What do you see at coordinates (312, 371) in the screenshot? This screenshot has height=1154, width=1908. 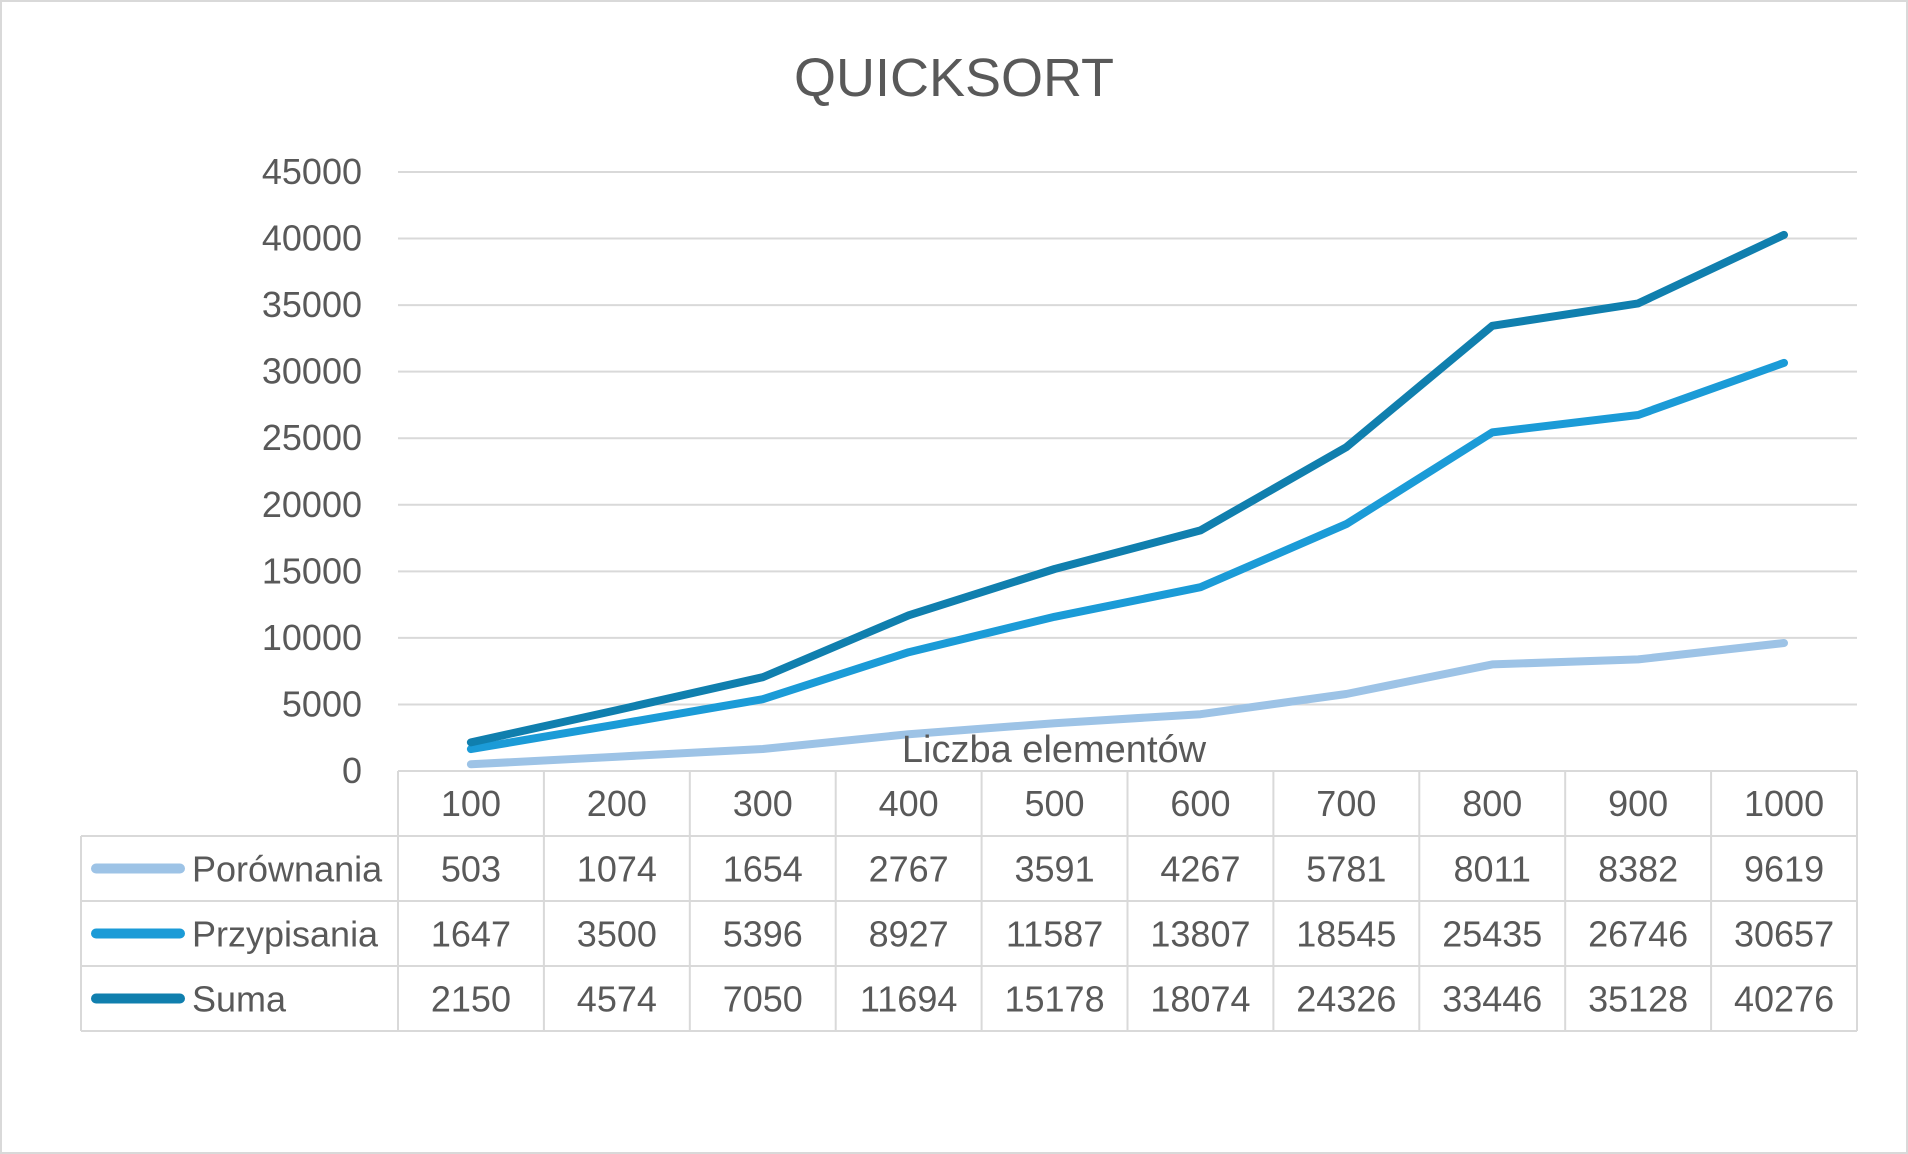 I see `y-tick-label: 30000` at bounding box center [312, 371].